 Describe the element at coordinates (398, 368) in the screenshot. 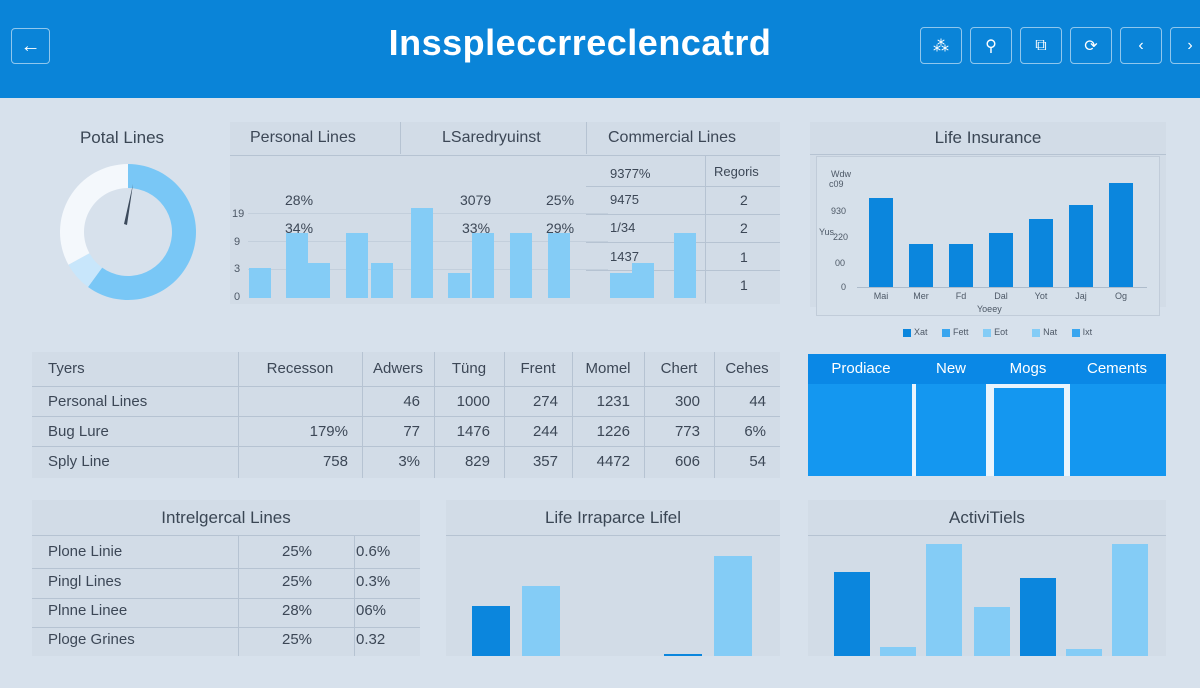

I see `column-header: Adwers` at that location.